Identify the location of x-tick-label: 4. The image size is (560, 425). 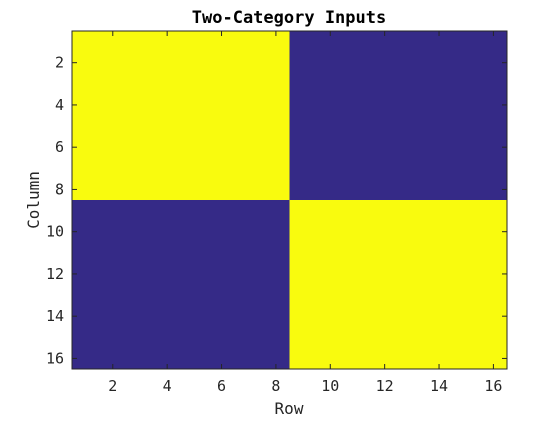
(167, 386).